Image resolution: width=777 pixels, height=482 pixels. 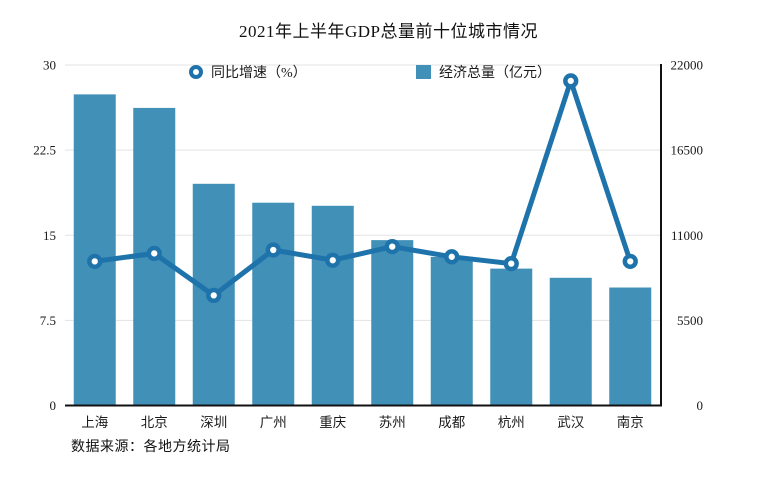 What do you see at coordinates (259, 73) in the screenshot?
I see `legend-label-growth-rate: 同比增速（%）` at bounding box center [259, 73].